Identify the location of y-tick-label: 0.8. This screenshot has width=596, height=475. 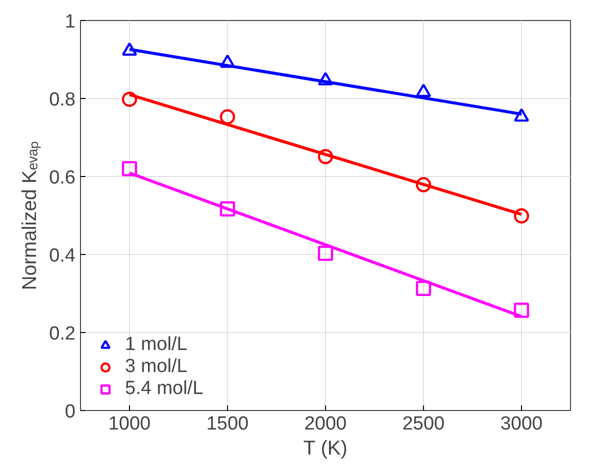
(62, 100).